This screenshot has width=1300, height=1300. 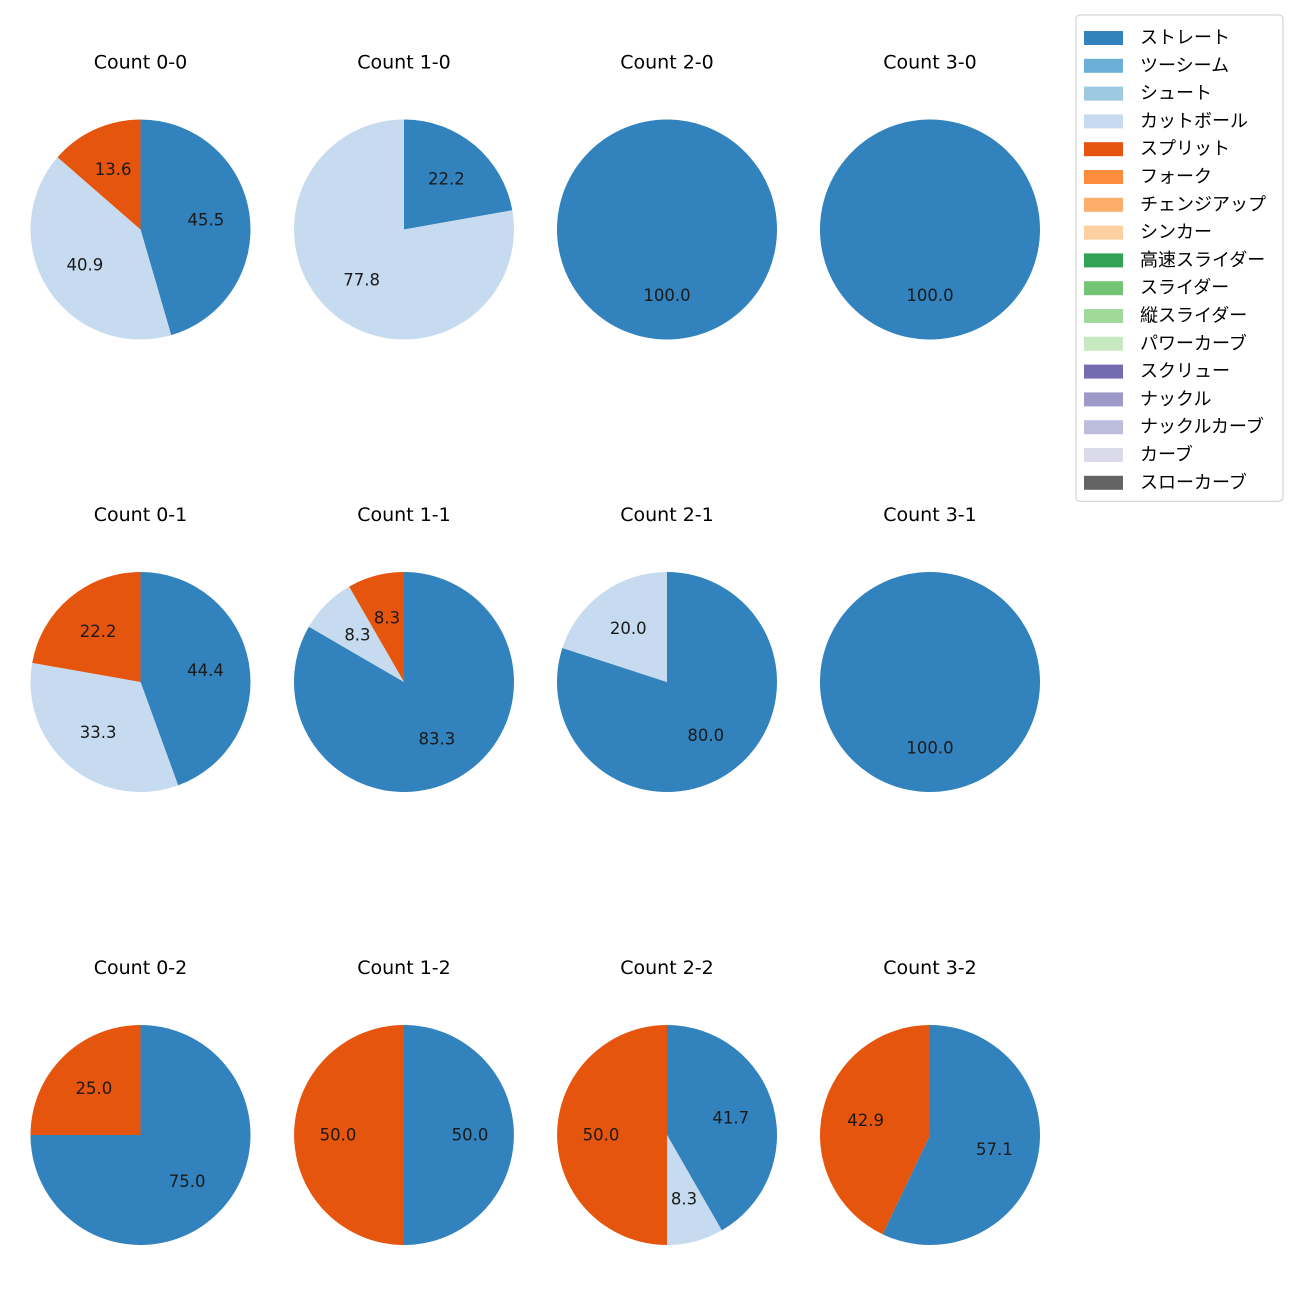 I want to click on pie-title: Count 0-2, so click(x=141, y=968).